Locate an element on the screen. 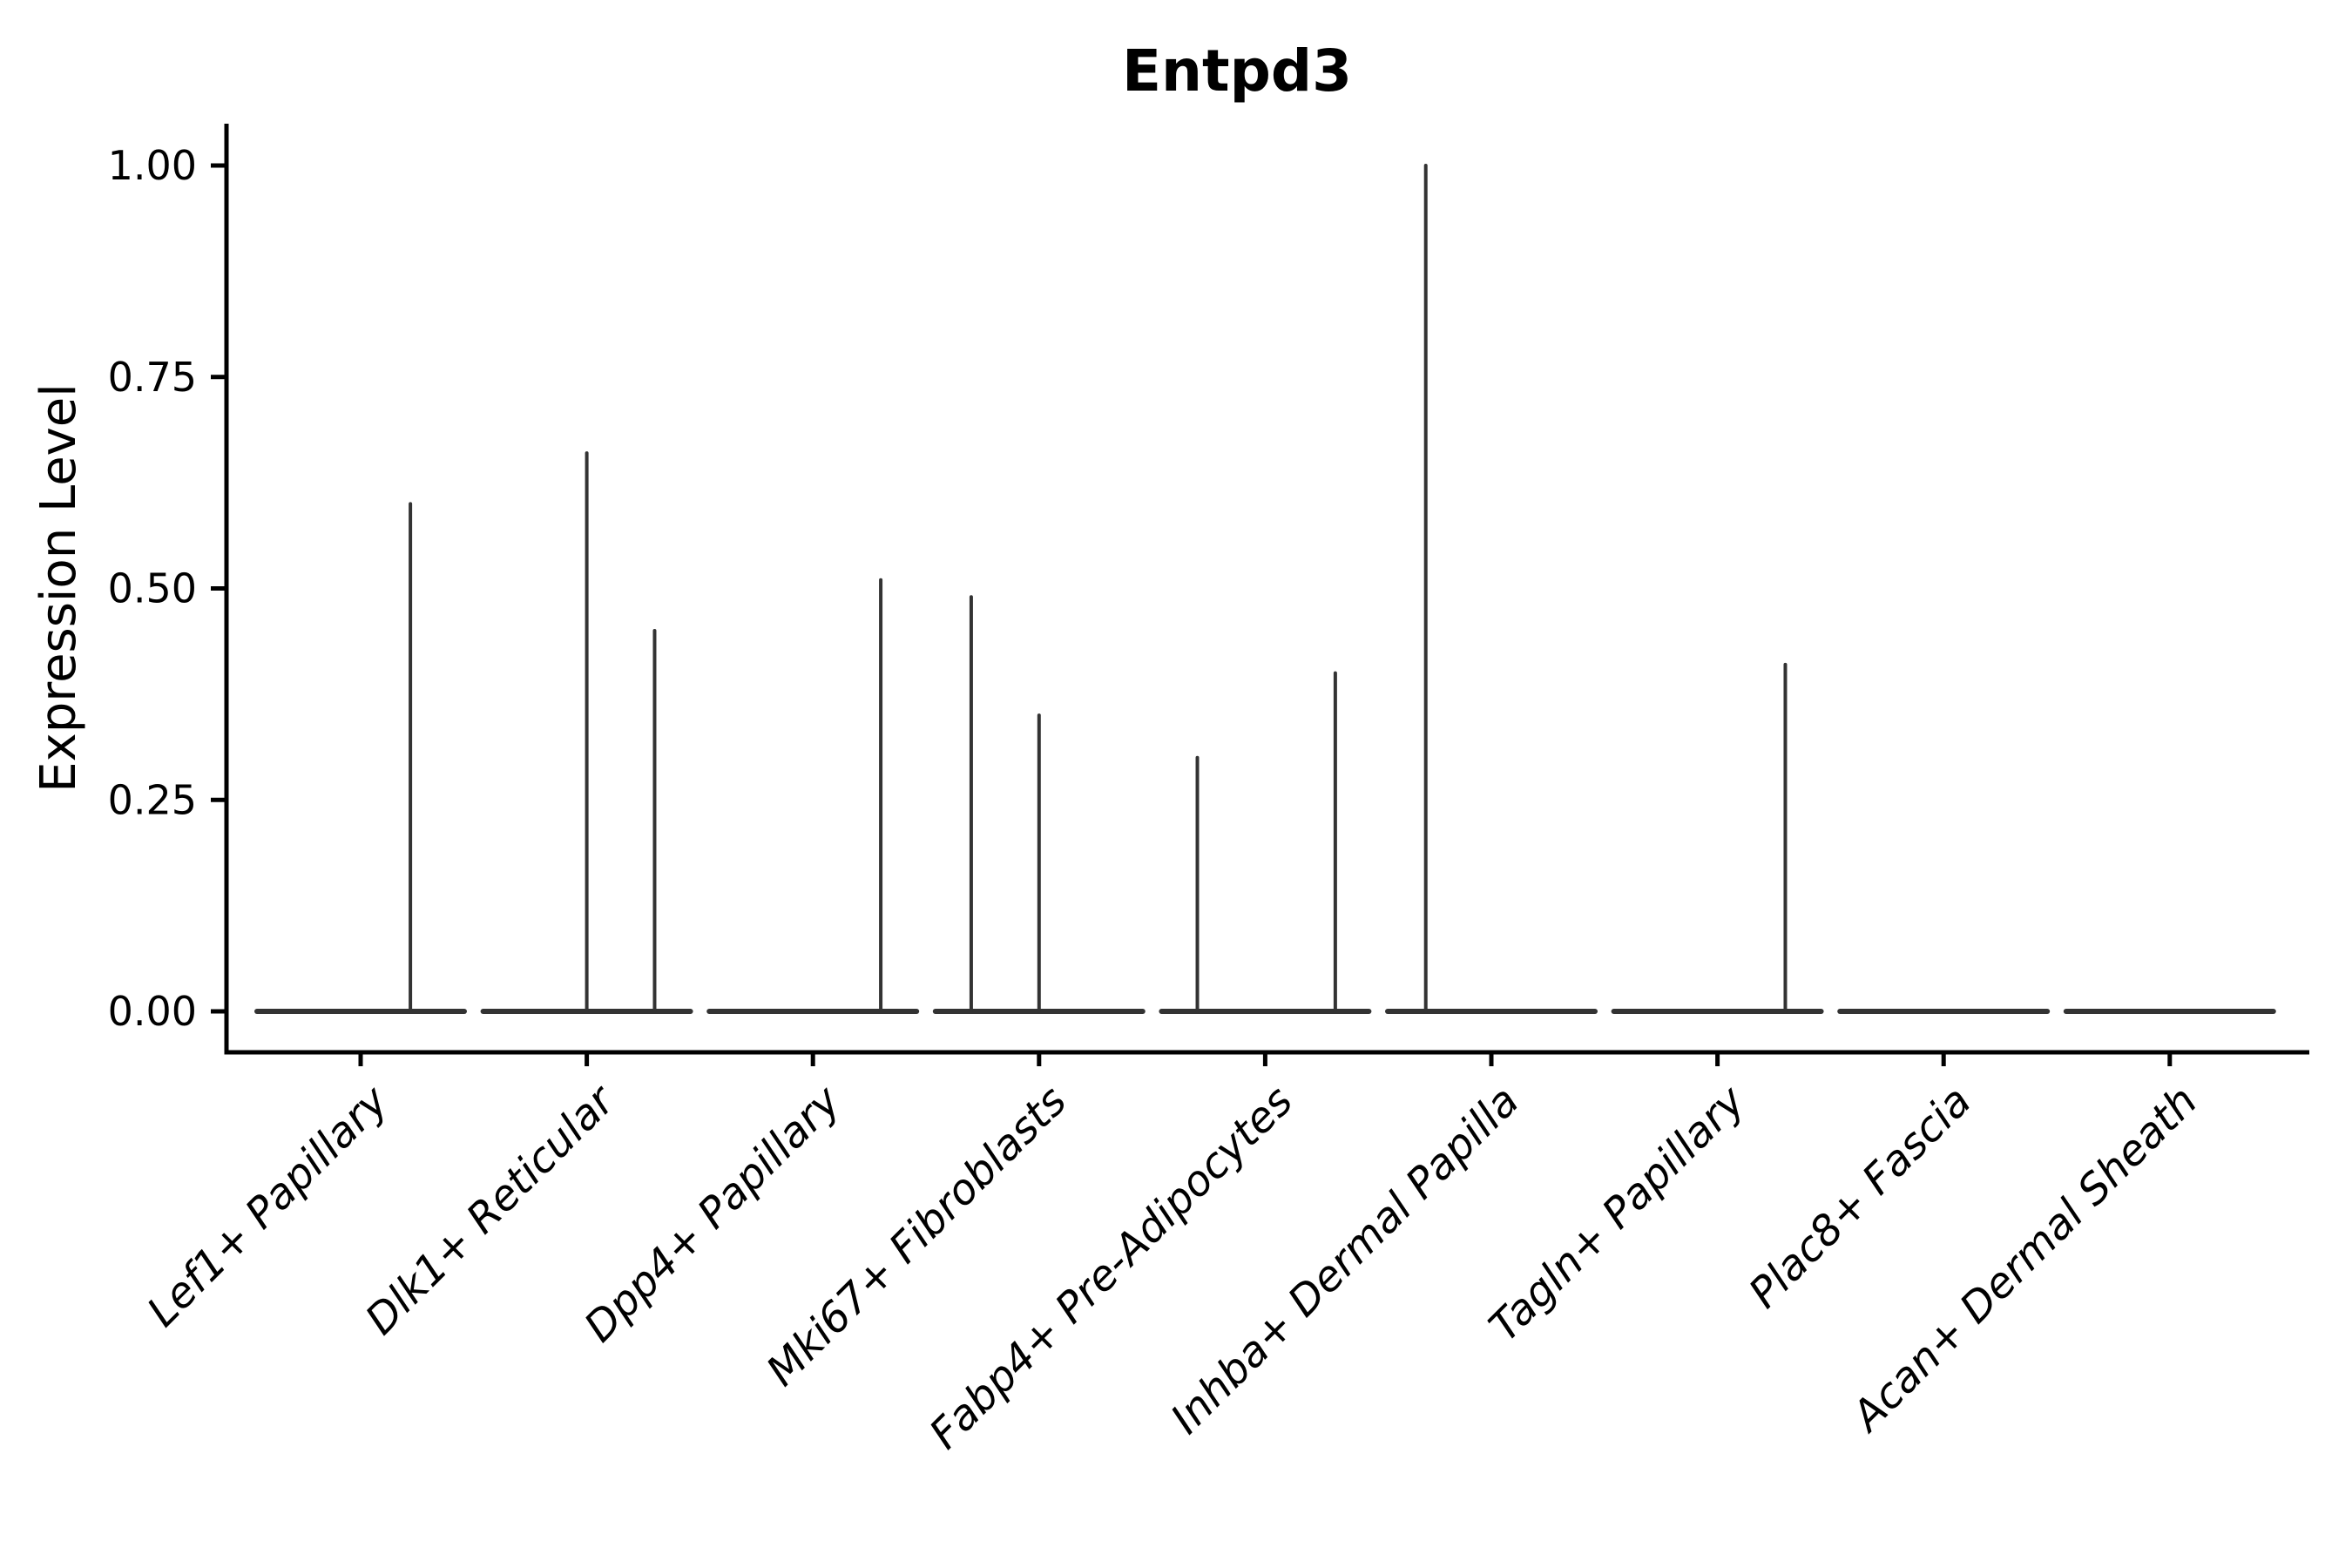 This screenshot has width=2352, height=1568. y-tick-label: 0.50 is located at coordinates (152, 588).